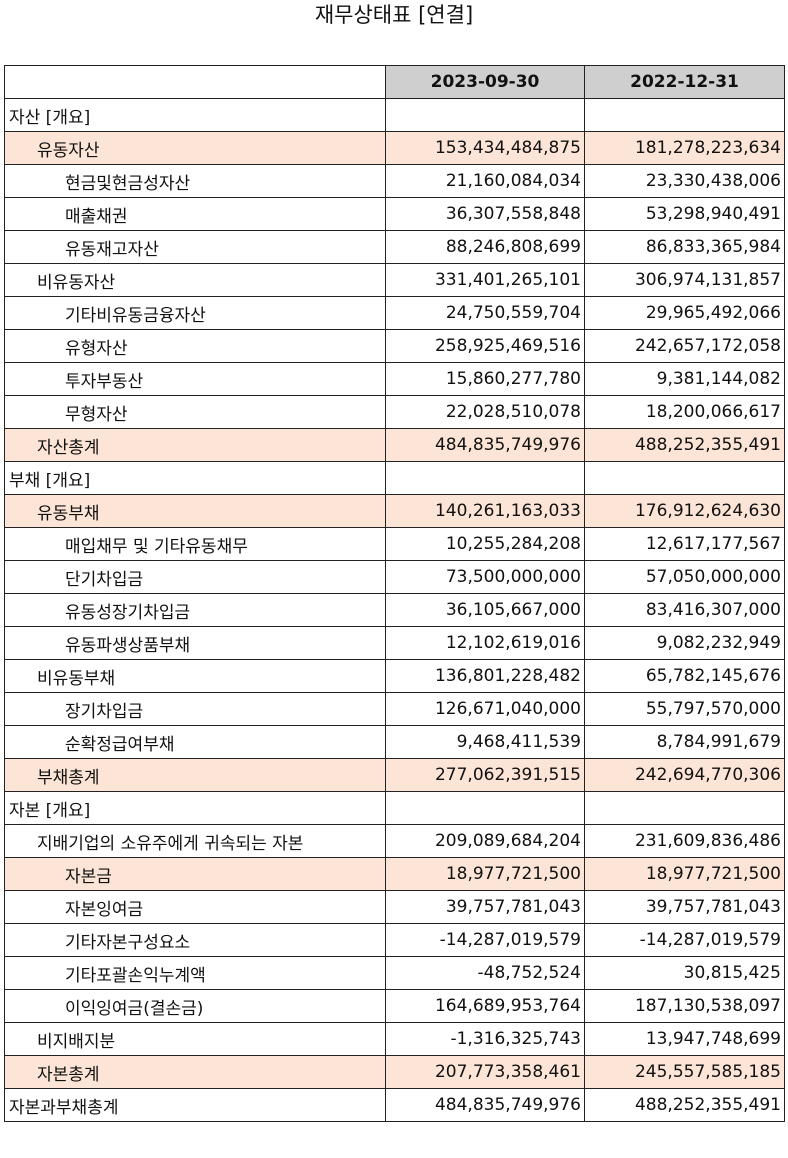 The height and width of the screenshot is (1158, 788). Describe the element at coordinates (684, 874) in the screenshot. I see `value-2022-12-31: 18,977,721,500` at that location.